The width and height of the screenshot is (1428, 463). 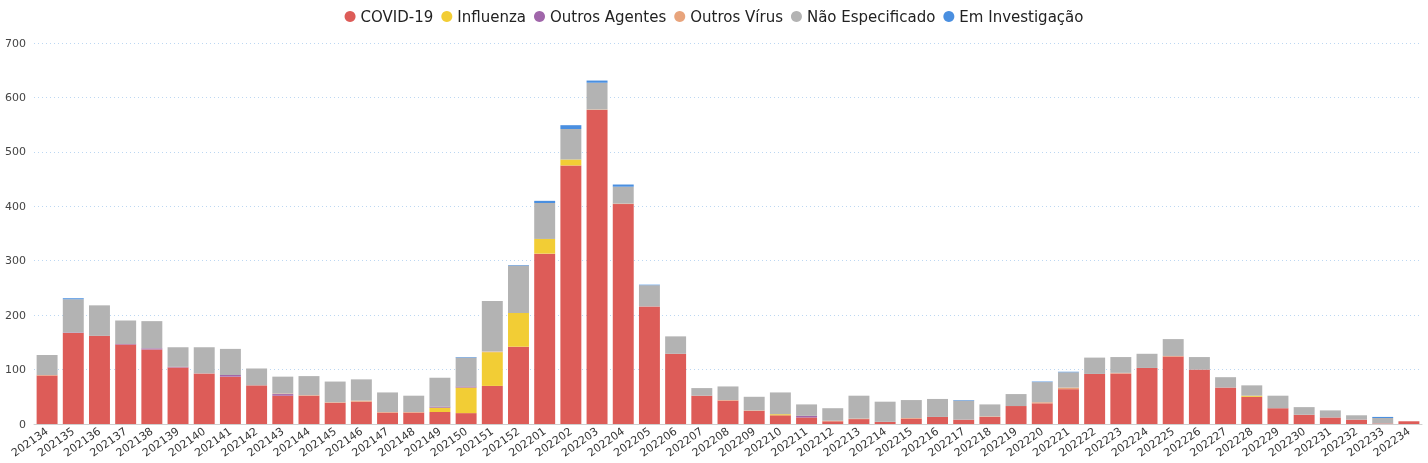 I want to click on legend-label: Influenza, so click(x=491, y=16).